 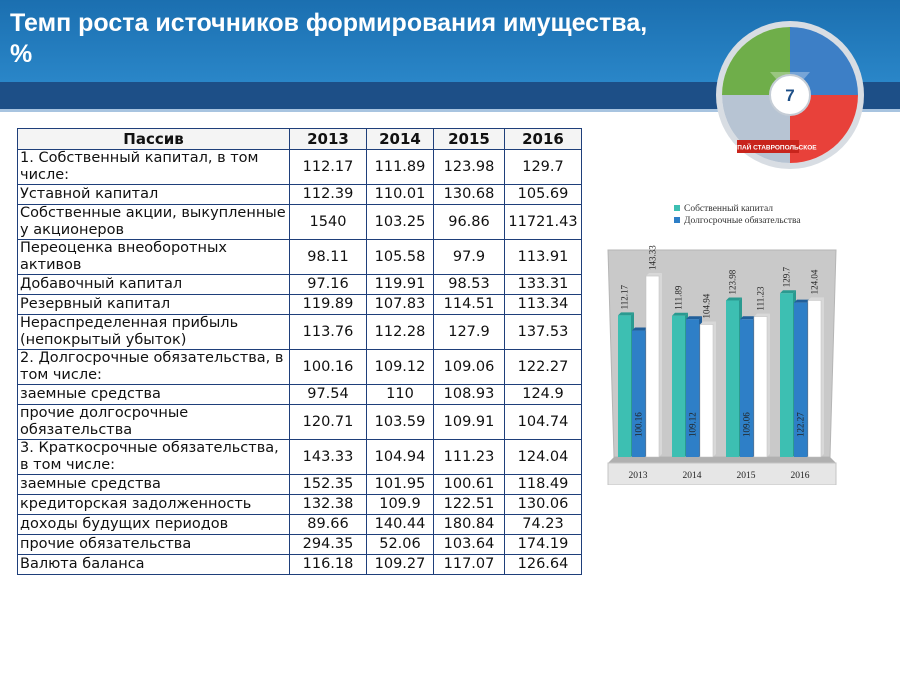 What do you see at coordinates (742, 220) in the screenshot?
I see `legend-label: Долгосрочные обязательства` at bounding box center [742, 220].